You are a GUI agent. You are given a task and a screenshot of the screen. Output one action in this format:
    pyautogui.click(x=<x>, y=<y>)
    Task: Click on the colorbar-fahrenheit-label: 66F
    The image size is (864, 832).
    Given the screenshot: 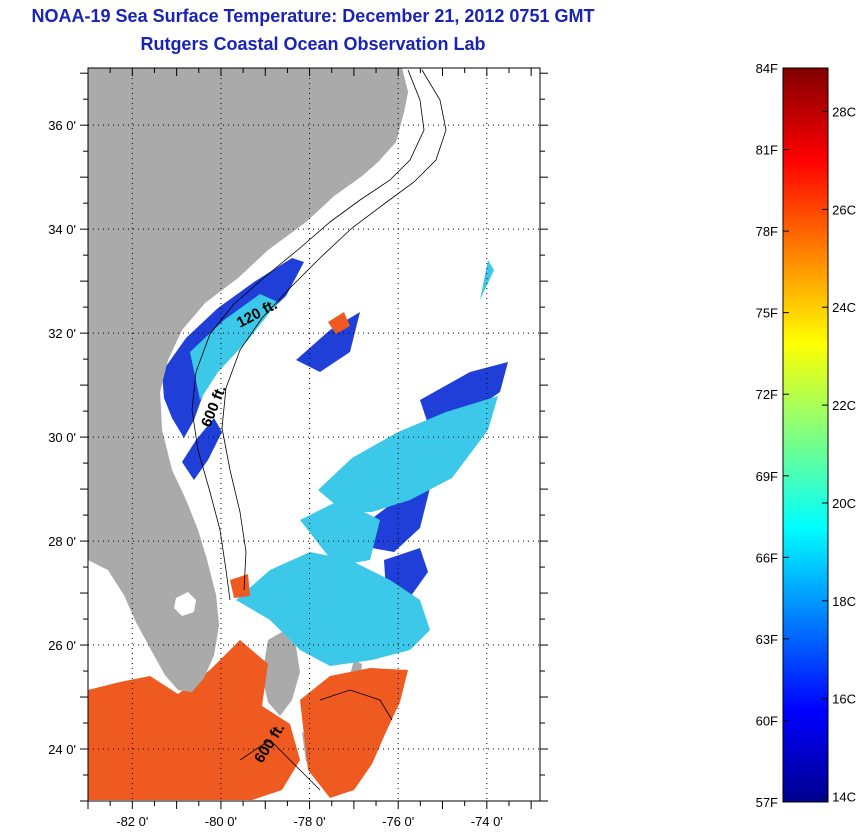 What is the action you would take?
    pyautogui.click(x=767, y=557)
    